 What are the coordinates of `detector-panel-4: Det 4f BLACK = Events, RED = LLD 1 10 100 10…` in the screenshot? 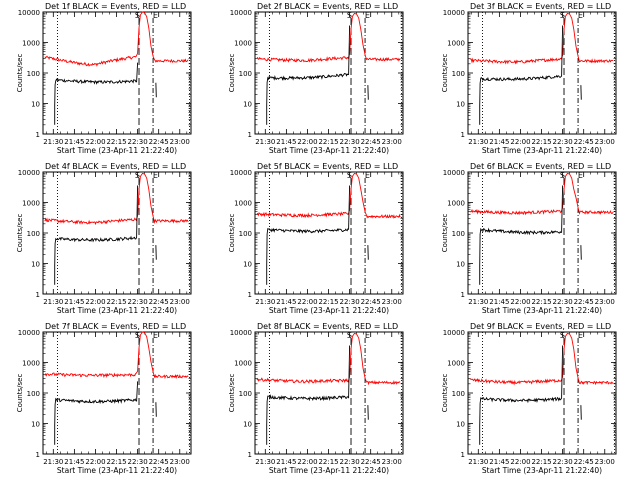 It's located at (104, 238).